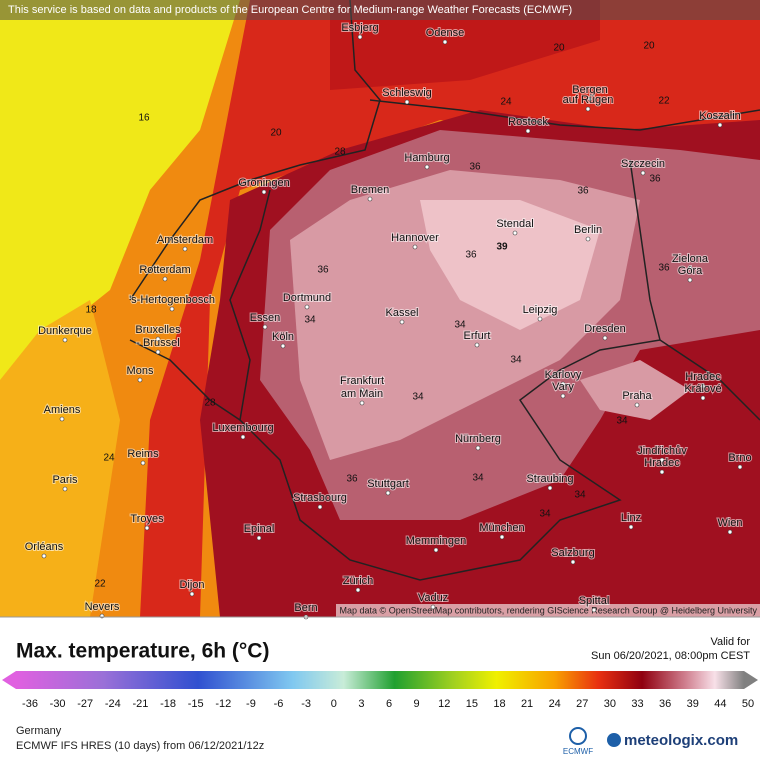  Describe the element at coordinates (307, 298) in the screenshot. I see `city-label: Dortmund` at that location.